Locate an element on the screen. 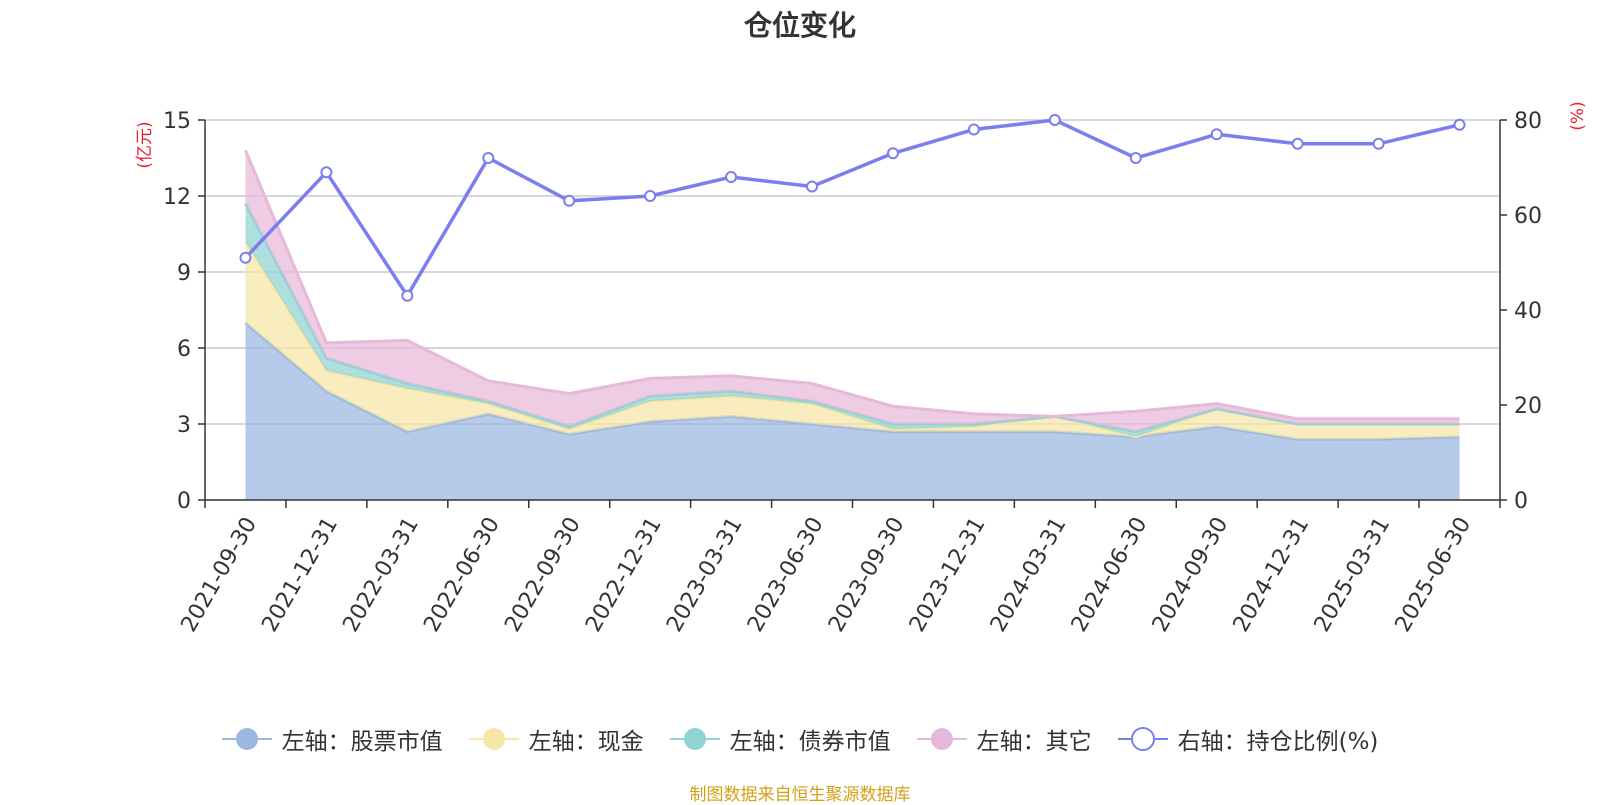  legend-item: 左轴：债券市值 is located at coordinates (780, 739).